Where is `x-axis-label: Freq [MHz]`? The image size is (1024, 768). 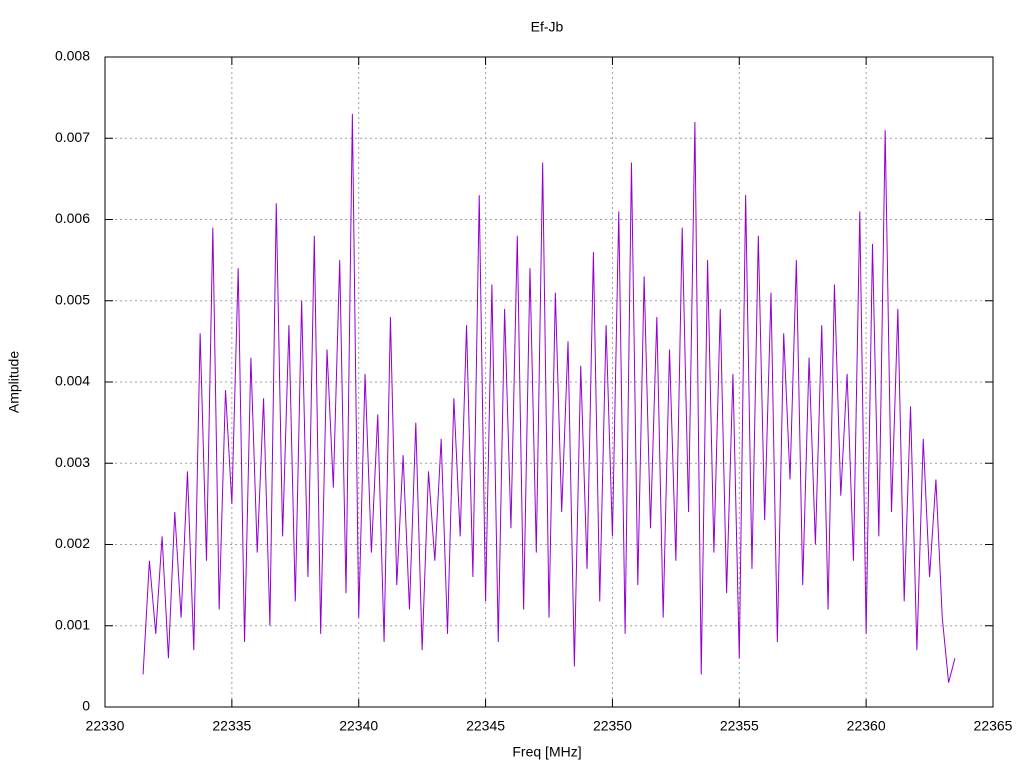 x-axis-label: Freq [MHz] is located at coordinates (546, 752).